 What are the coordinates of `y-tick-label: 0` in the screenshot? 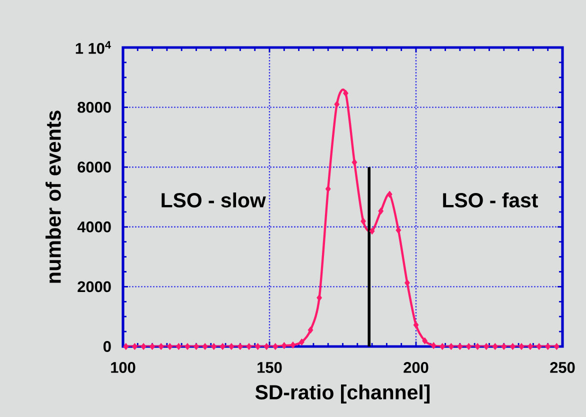 It's located at (107, 346).